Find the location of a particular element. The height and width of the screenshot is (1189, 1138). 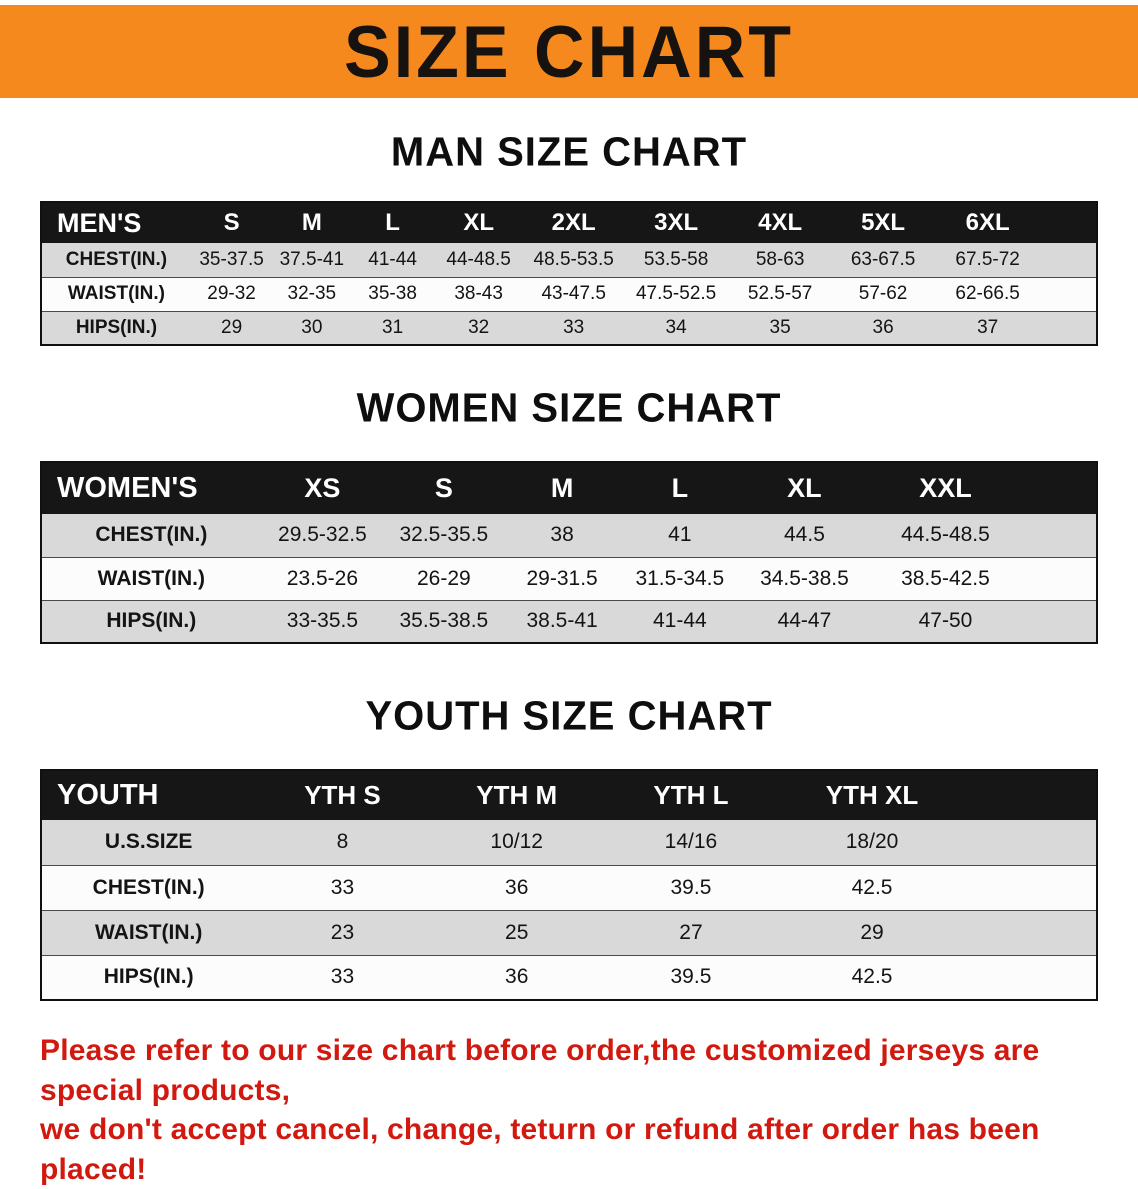

size-header-cell: YTH M is located at coordinates (516, 795).